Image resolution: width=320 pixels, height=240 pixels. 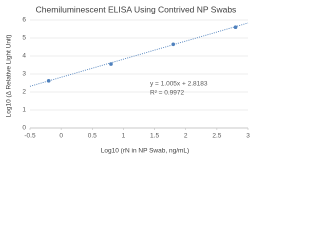 What do you see at coordinates (24, 92) in the screenshot?
I see `y-tick-label: 2` at bounding box center [24, 92].